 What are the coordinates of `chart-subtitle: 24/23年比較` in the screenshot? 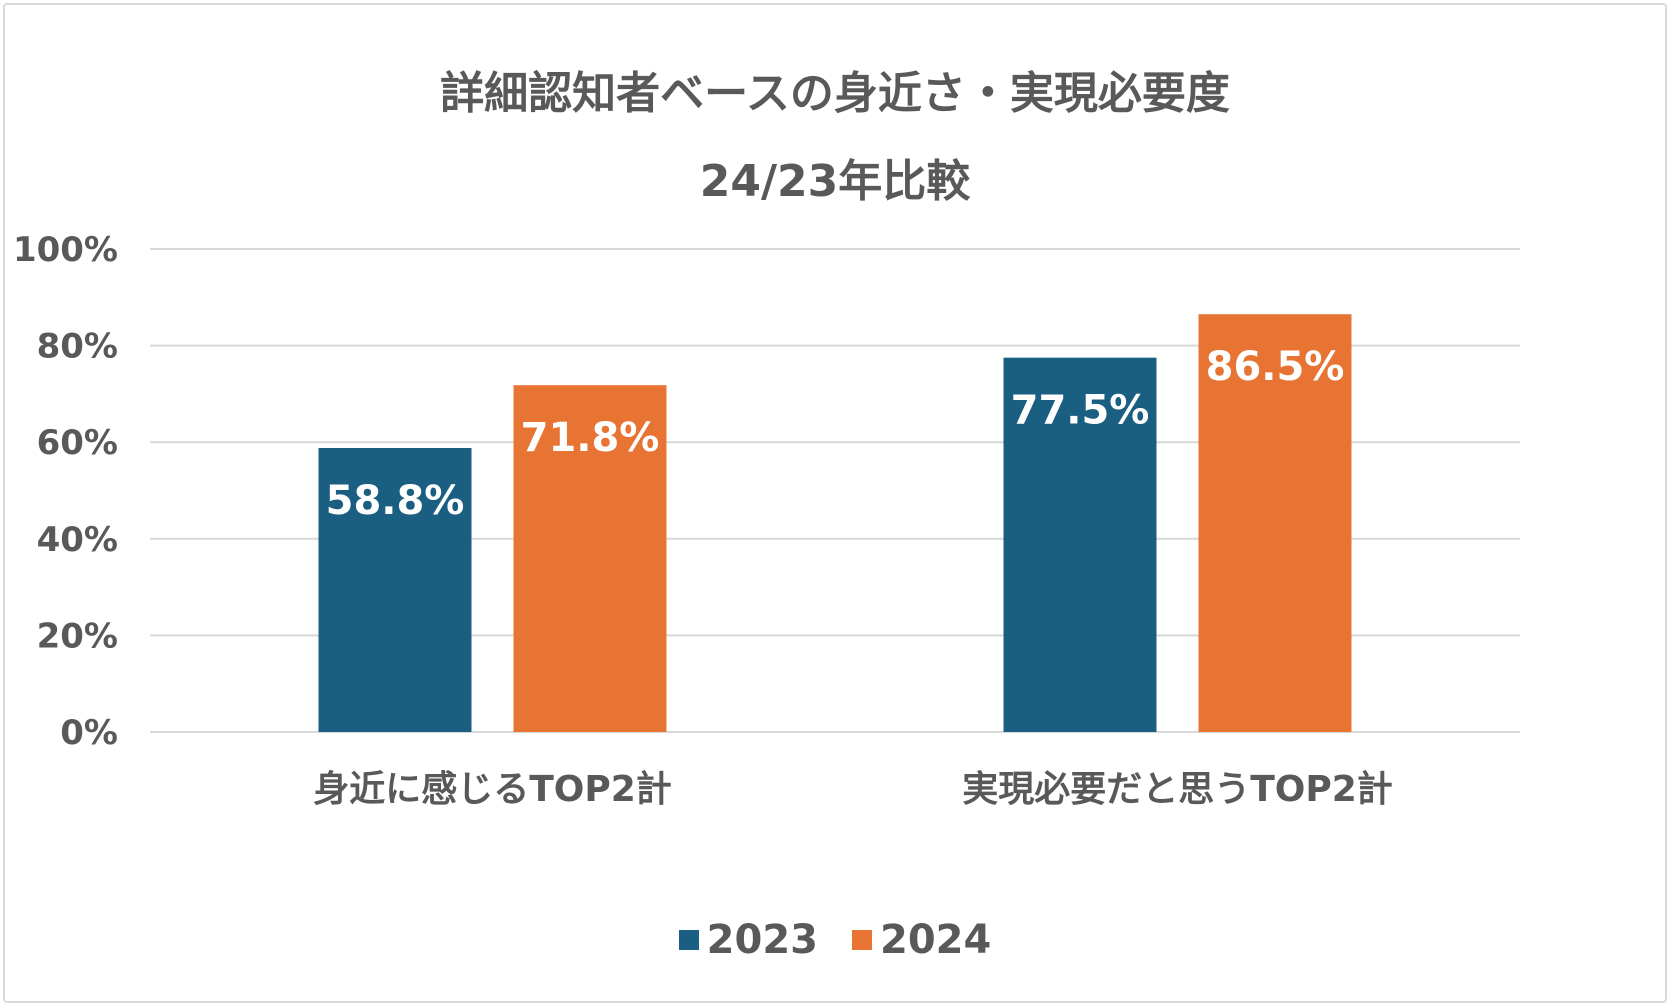 It's located at (835, 181).